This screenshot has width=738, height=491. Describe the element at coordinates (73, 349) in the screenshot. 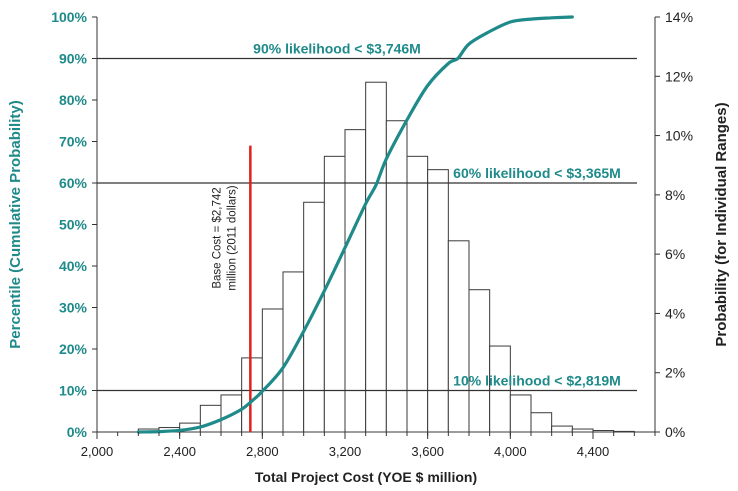

I see `left-tick-label: 20%` at that location.